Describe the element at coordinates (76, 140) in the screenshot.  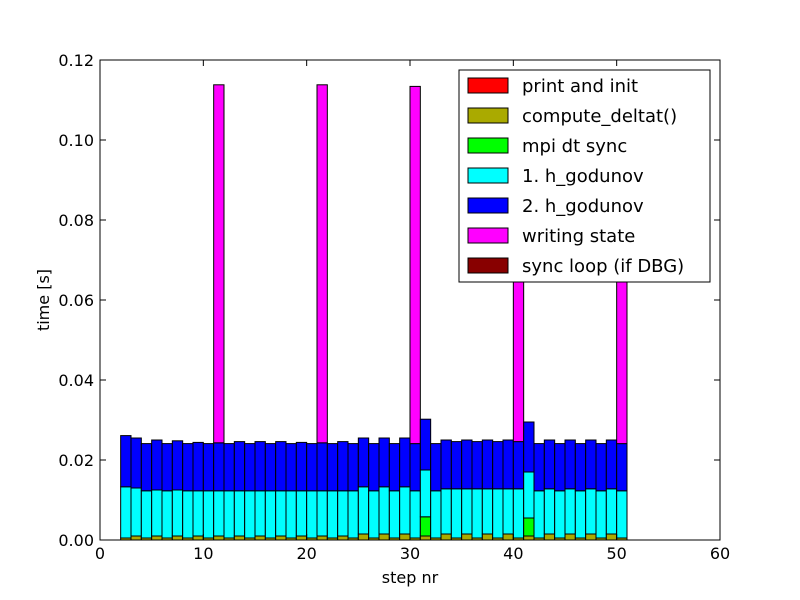
I see `y-tick-label: 0.10` at that location.